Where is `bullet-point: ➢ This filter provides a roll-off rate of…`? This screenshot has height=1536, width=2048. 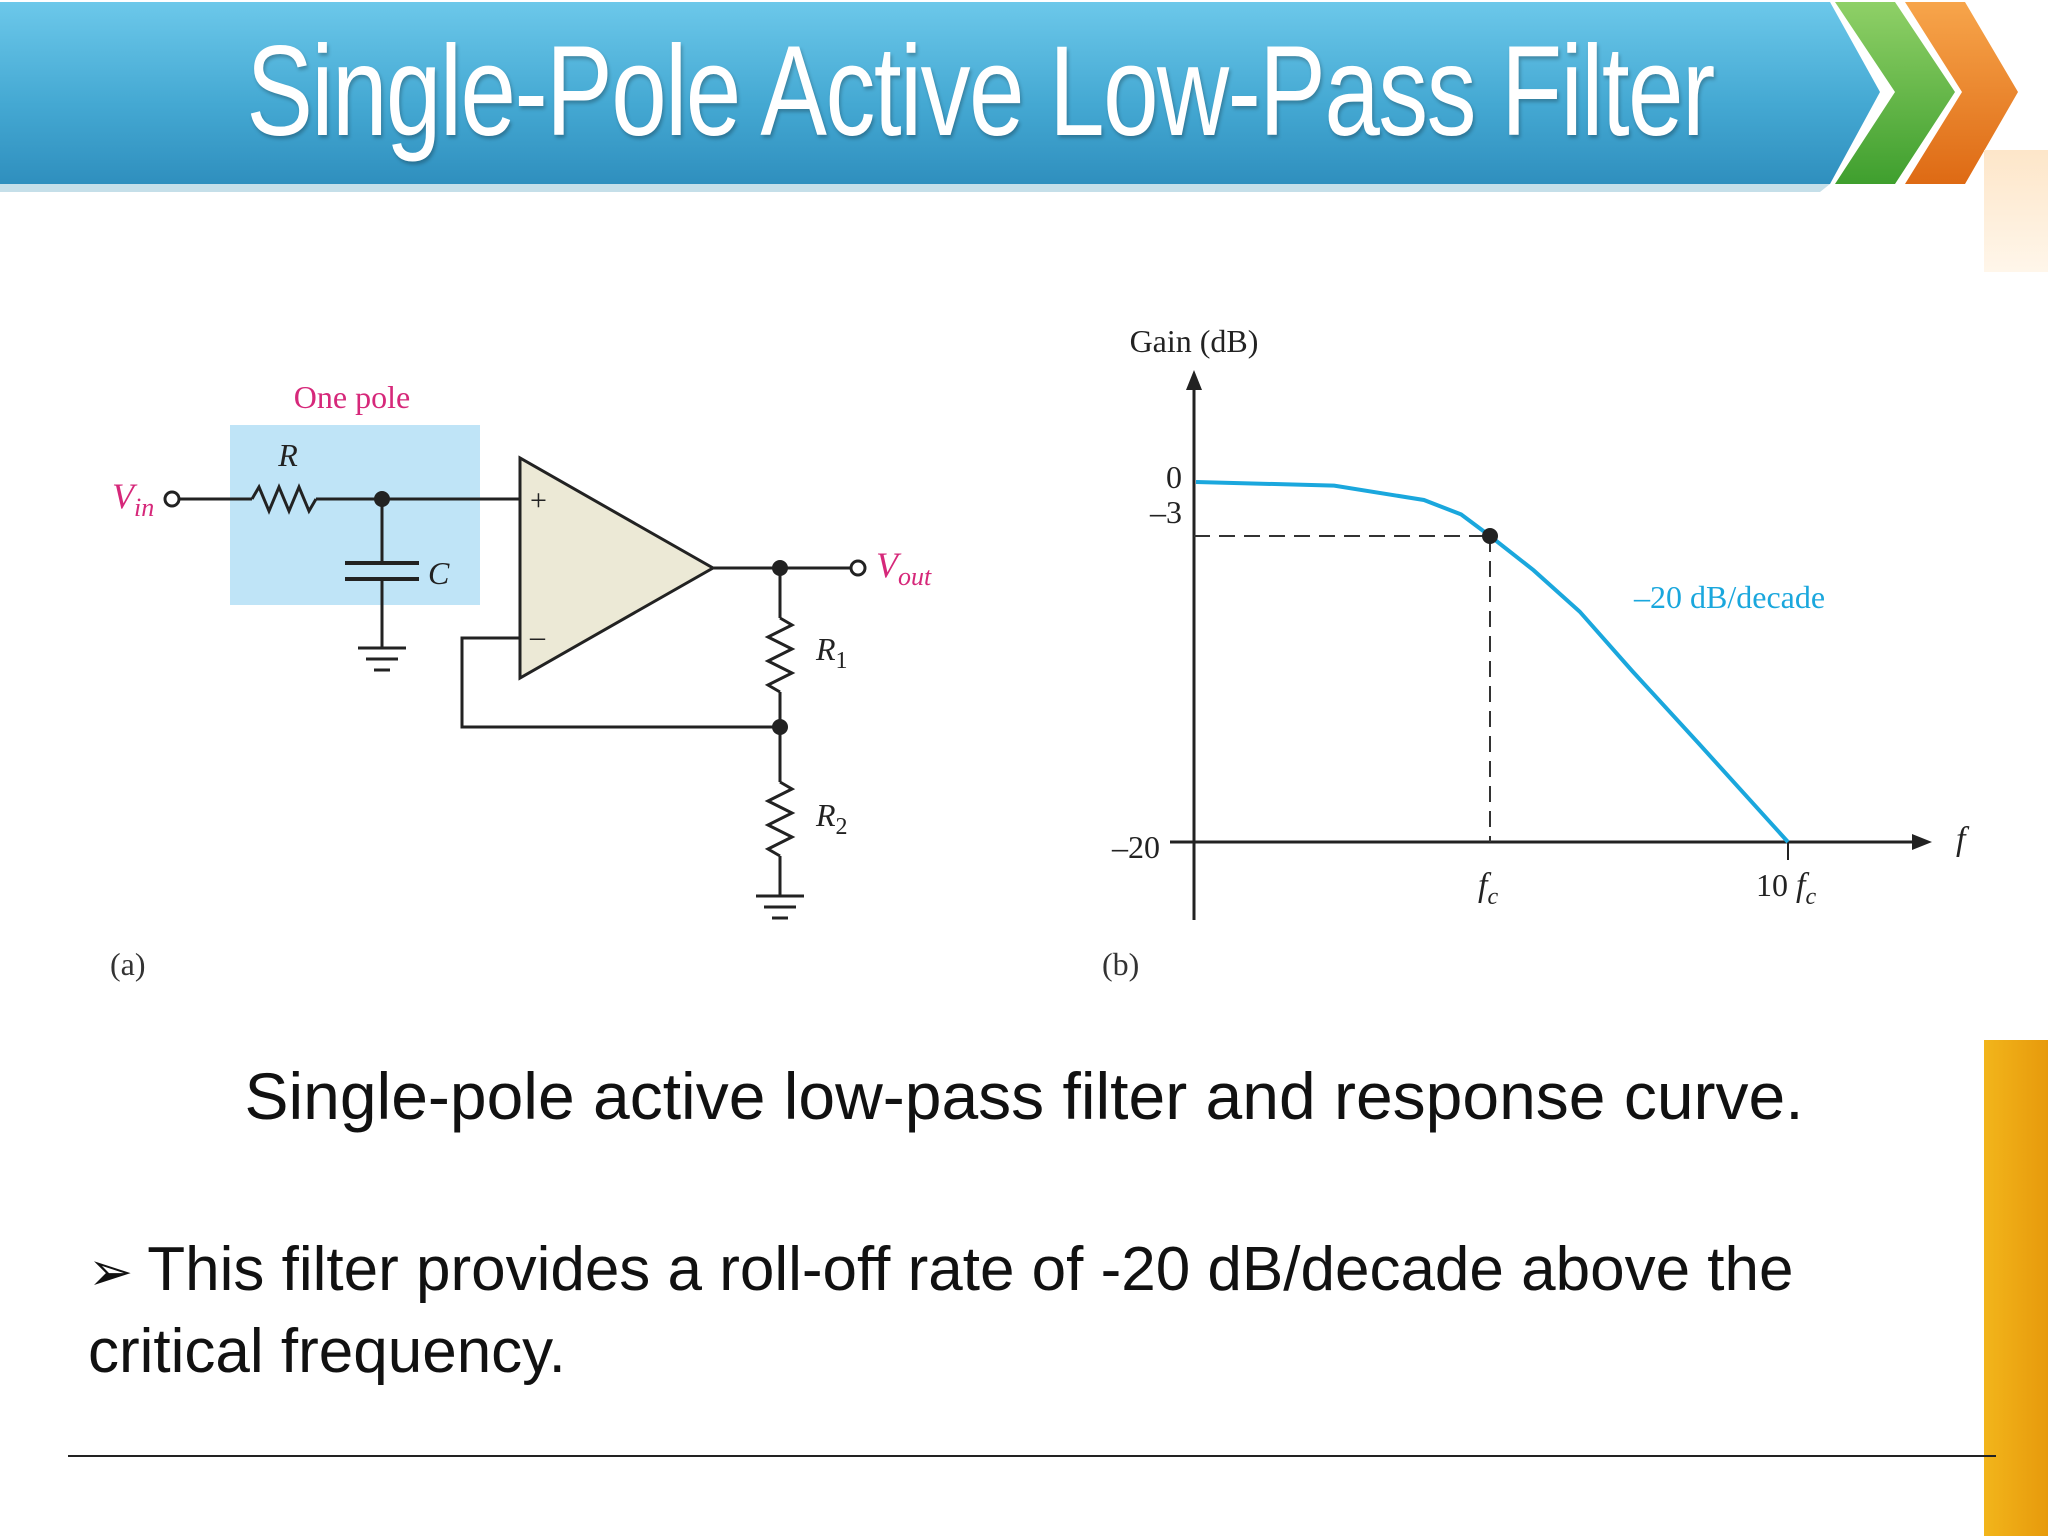 bullet-point: ➢ This filter provides a roll-off rate of… is located at coordinates (1038, 1311).